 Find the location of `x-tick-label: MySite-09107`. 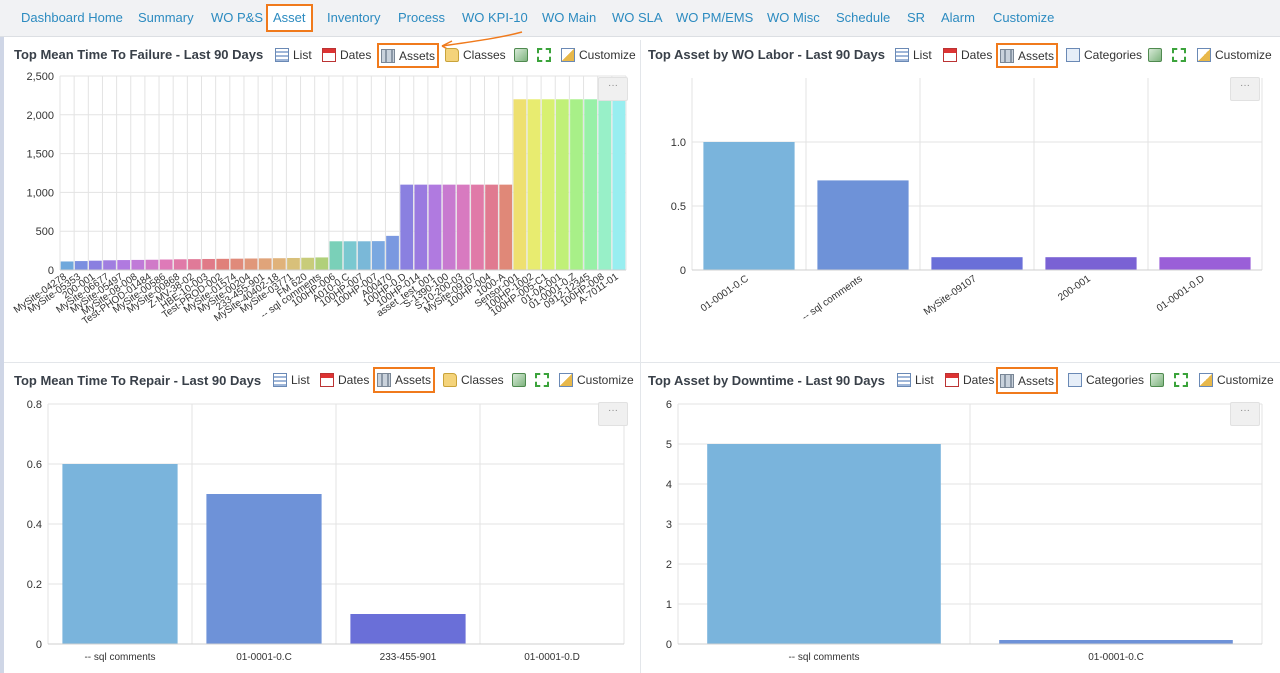

x-tick-label: MySite-09107 is located at coordinates (950, 295).